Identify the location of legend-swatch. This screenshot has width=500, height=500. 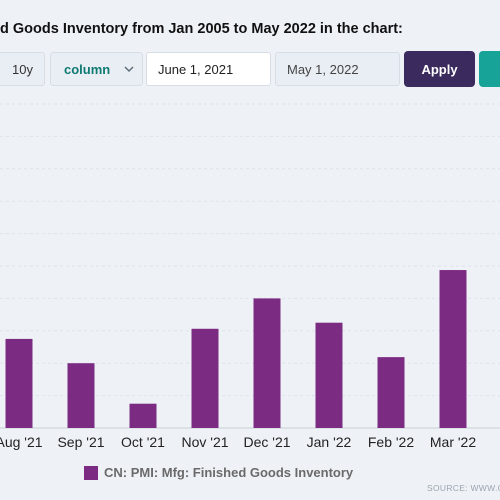
(91, 472).